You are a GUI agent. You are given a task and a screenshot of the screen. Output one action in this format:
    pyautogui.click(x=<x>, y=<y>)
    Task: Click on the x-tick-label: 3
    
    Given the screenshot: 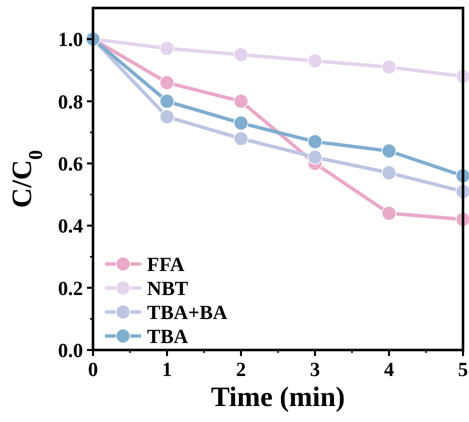 What is the action you would take?
    pyautogui.click(x=315, y=370)
    